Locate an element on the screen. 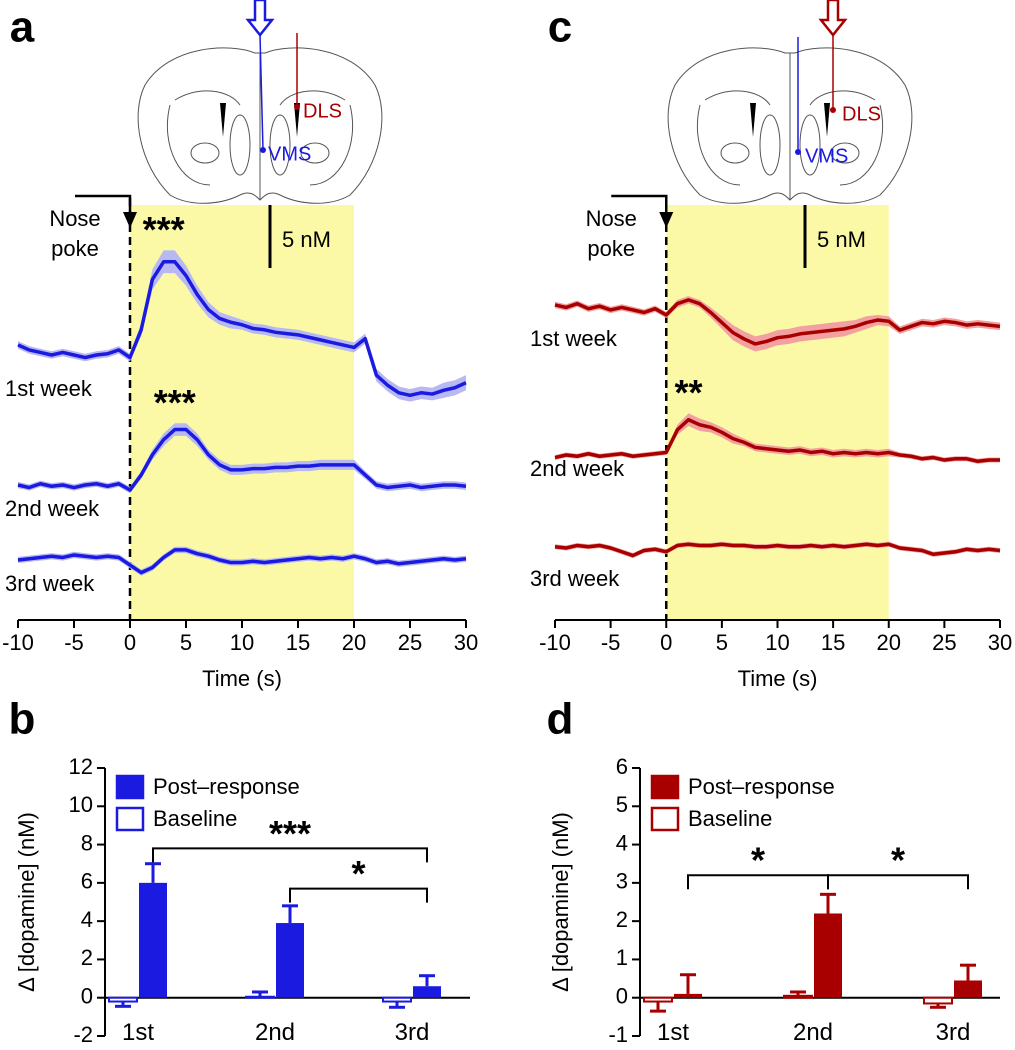 Image resolution: width=1015 pixels, height=1050 pixels. y-tick-label: 1 is located at coordinates (622, 957).